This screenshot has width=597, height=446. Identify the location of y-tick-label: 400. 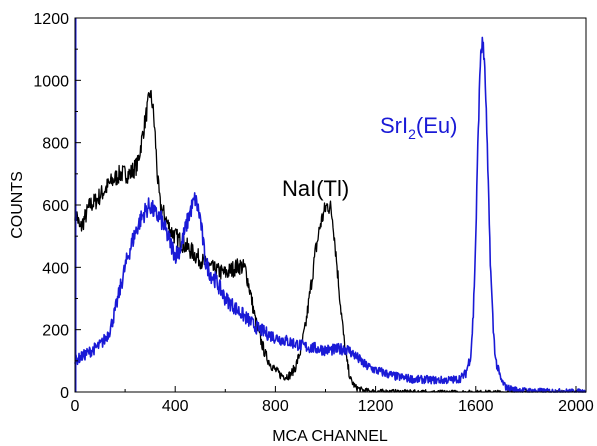
(55, 268).